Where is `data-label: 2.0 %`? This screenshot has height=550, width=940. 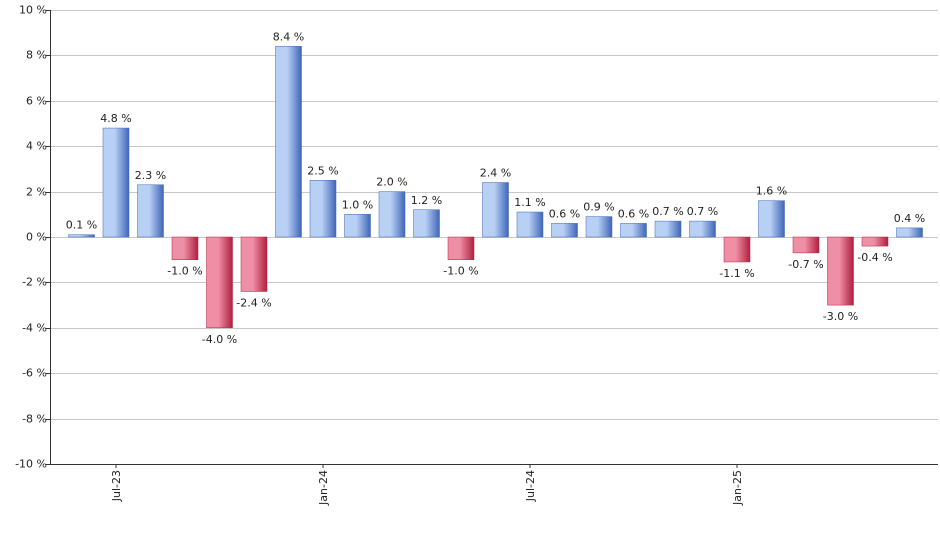 data-label: 2.0 % is located at coordinates (391, 182).